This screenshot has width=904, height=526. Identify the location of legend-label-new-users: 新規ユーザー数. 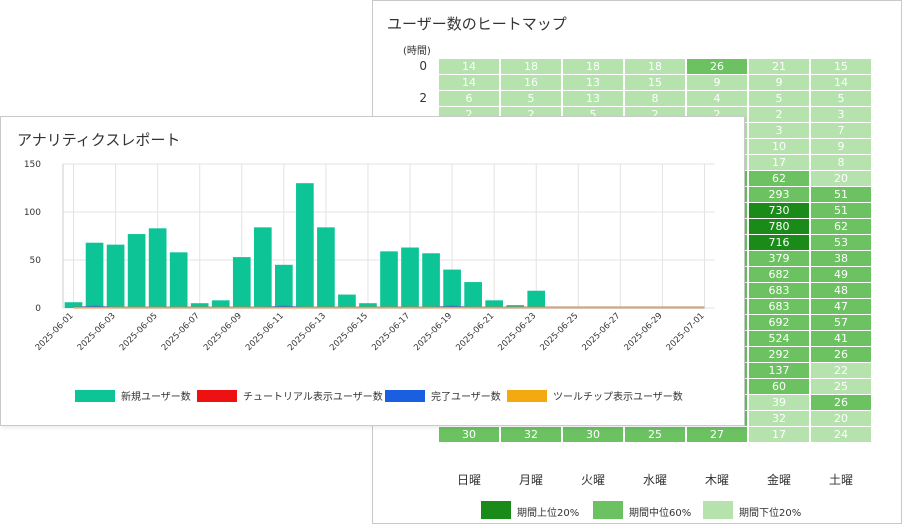
(156, 397).